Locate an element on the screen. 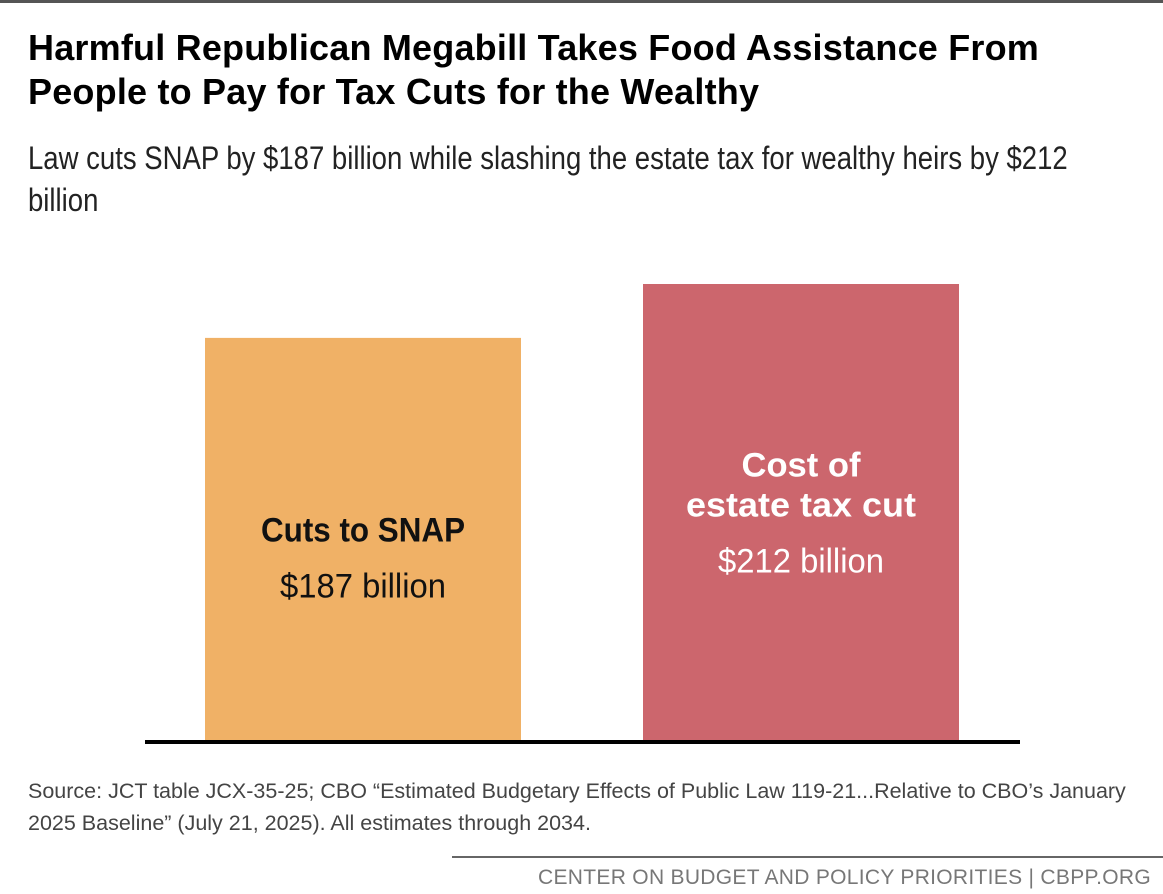 The width and height of the screenshot is (1163, 894). bar-label-snap-line-1: Cuts to SNAP is located at coordinates (363, 530).